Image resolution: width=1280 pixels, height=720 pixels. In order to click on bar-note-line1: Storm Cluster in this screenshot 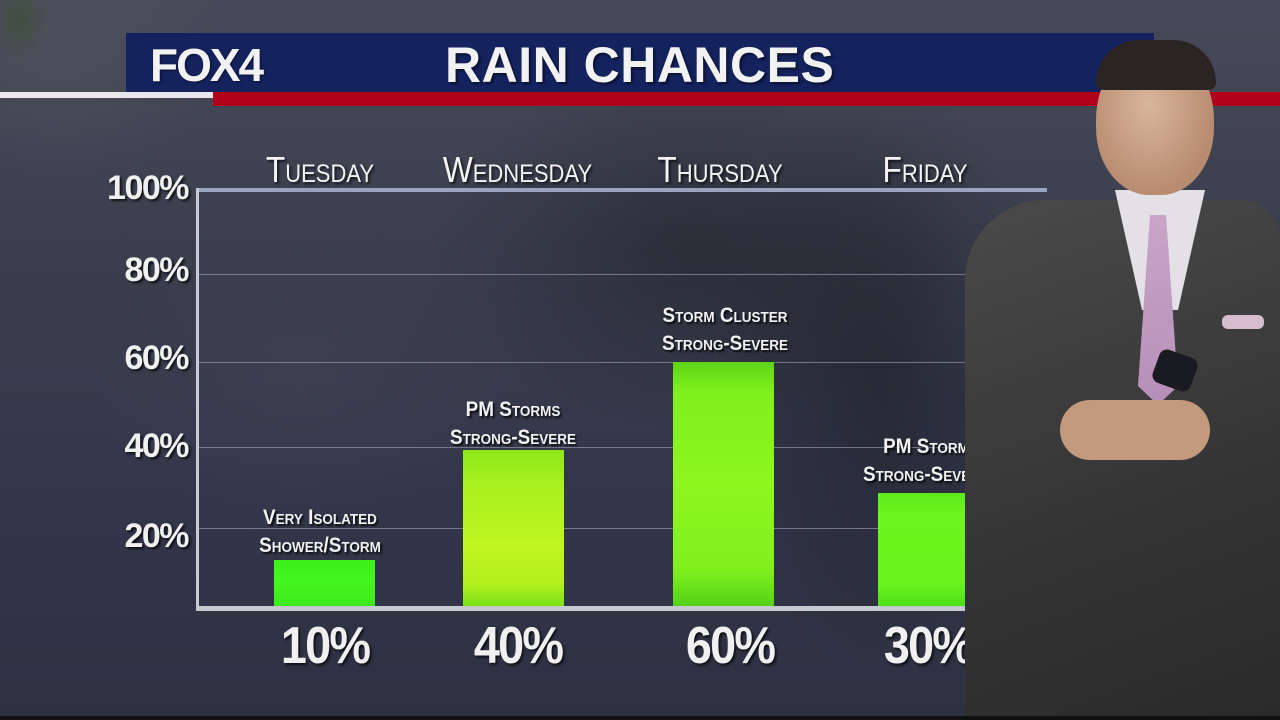, I will do `click(725, 315)`.